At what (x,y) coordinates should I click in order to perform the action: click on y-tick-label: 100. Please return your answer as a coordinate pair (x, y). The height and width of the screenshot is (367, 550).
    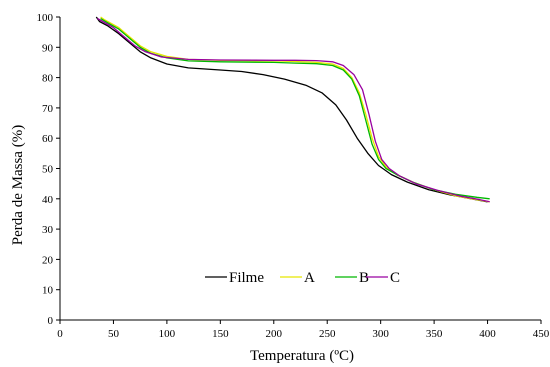
    Looking at the image, I should click on (45, 18).